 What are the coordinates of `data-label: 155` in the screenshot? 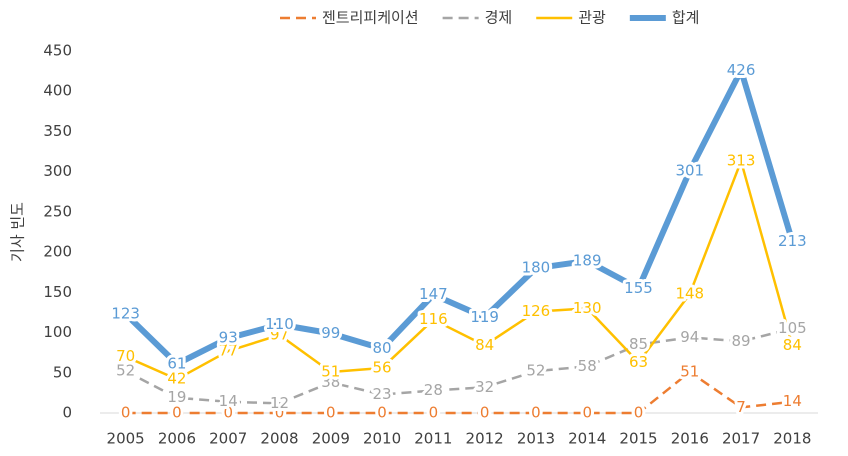 It's located at (638, 288).